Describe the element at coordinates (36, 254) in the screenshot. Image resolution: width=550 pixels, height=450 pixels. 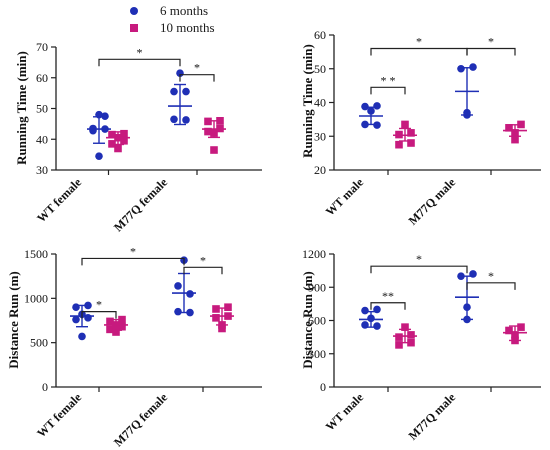
I see `y-tick-label: 1500` at that location.